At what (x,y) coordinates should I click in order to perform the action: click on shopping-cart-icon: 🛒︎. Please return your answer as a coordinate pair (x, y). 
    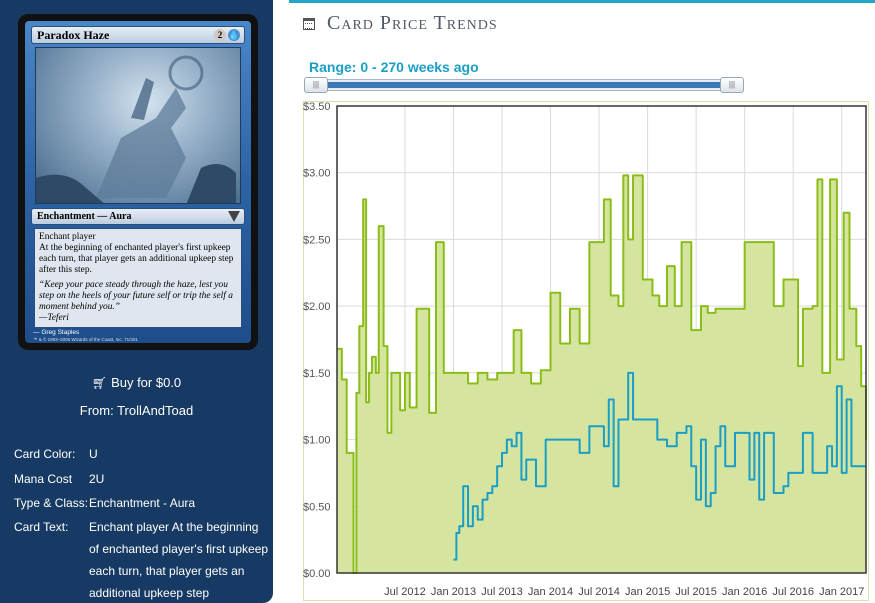
    Looking at the image, I should click on (99, 383).